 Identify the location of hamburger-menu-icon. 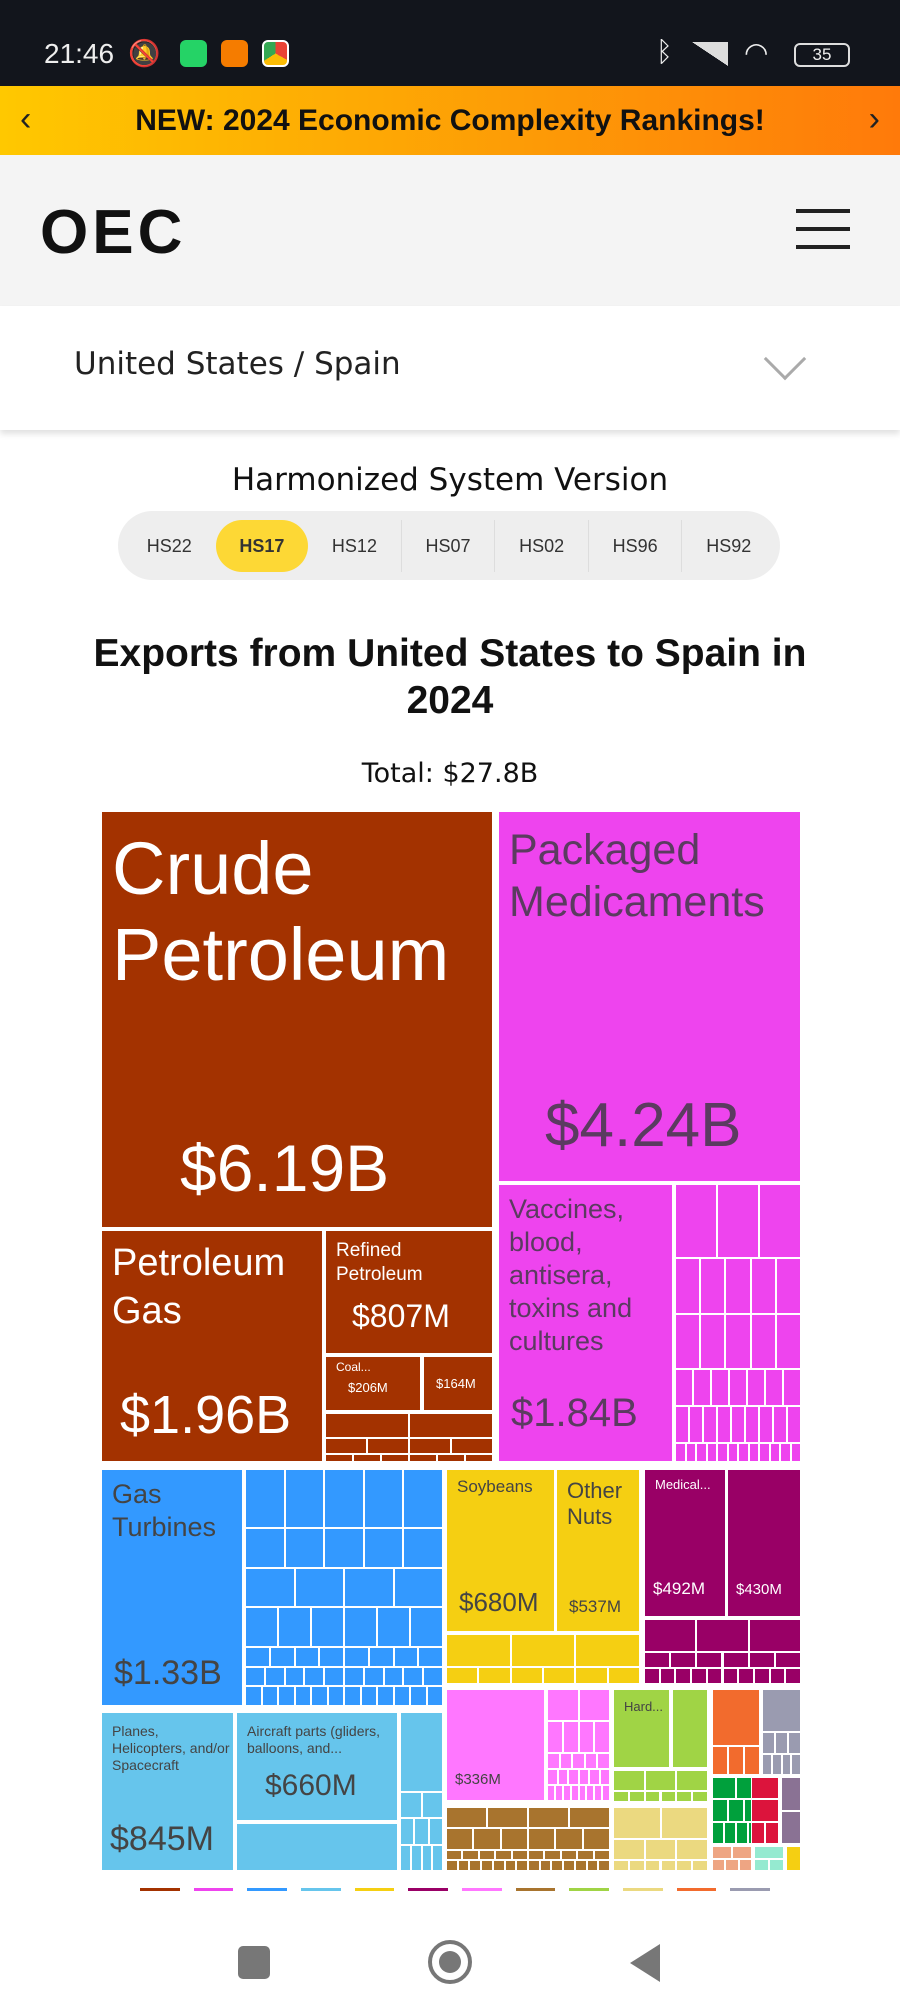
(823, 230).